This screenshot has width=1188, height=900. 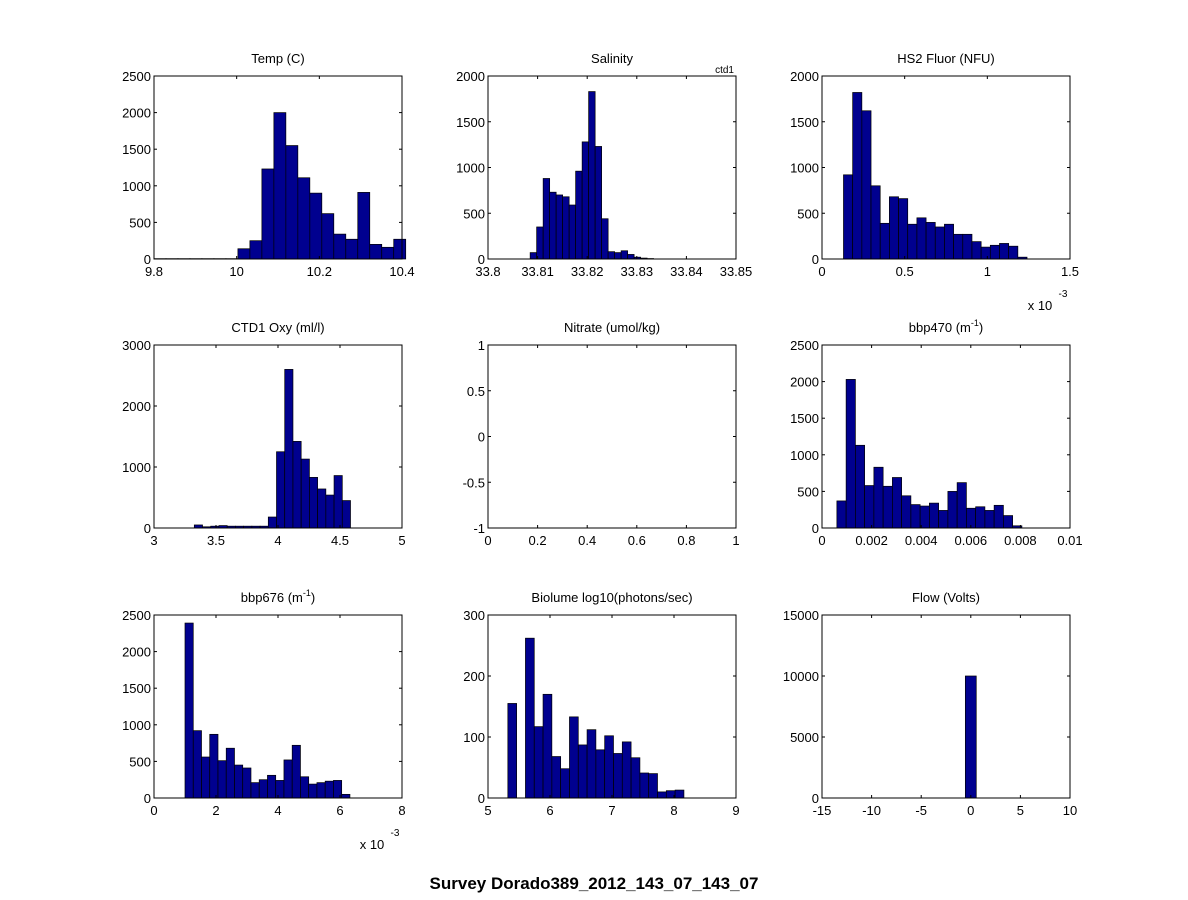 I want to click on title-text: Temp (C), so click(x=277, y=58).